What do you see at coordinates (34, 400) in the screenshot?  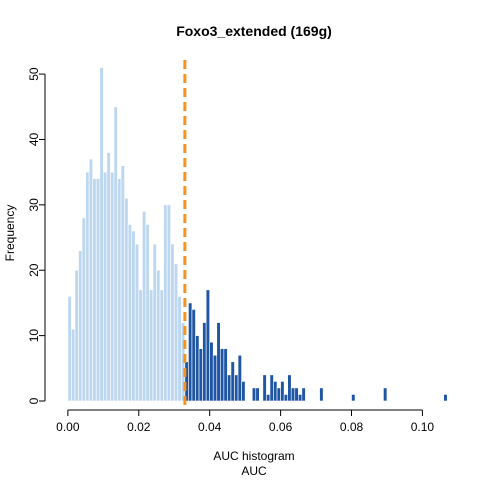 I see `y-tick-label: 0` at bounding box center [34, 400].